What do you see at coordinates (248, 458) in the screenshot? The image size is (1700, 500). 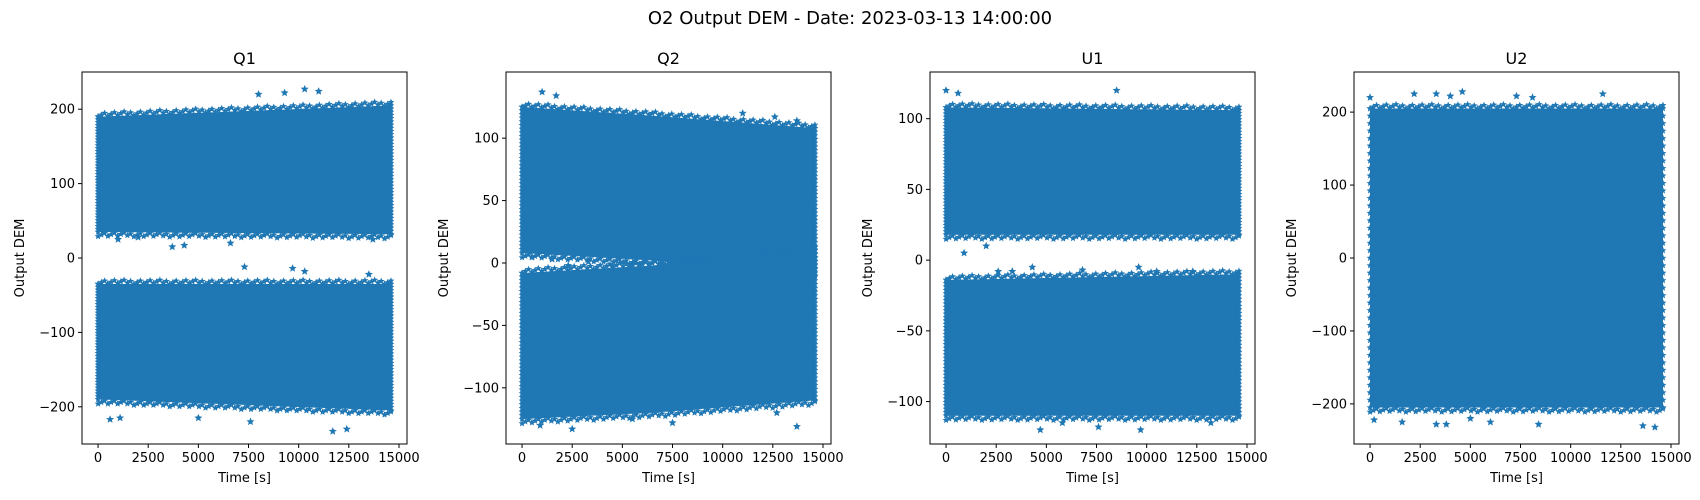 I see `x-tick-label: 7500` at bounding box center [248, 458].